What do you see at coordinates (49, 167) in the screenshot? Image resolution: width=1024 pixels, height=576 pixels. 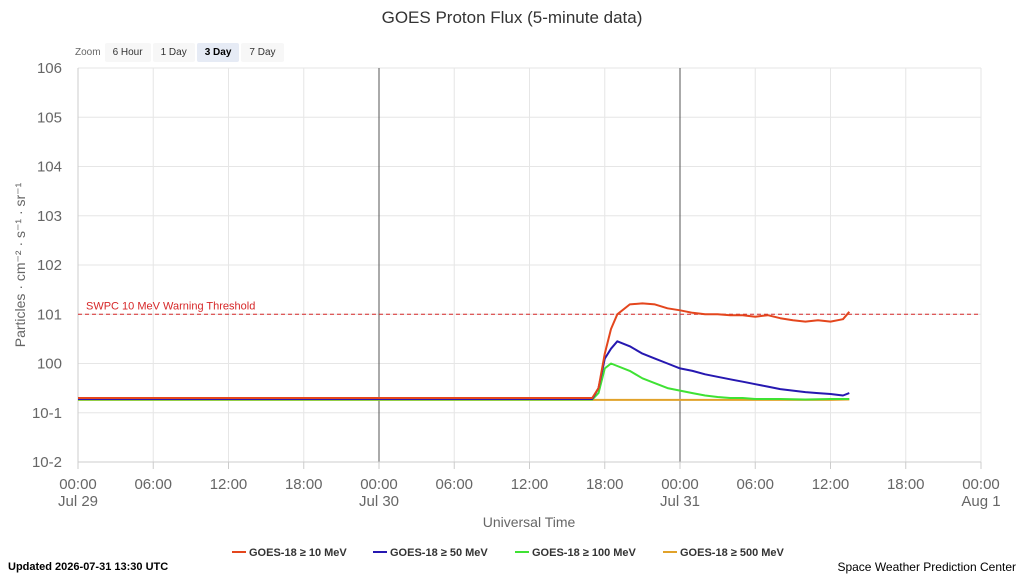 I see `y-tick-label: 104` at bounding box center [49, 167].